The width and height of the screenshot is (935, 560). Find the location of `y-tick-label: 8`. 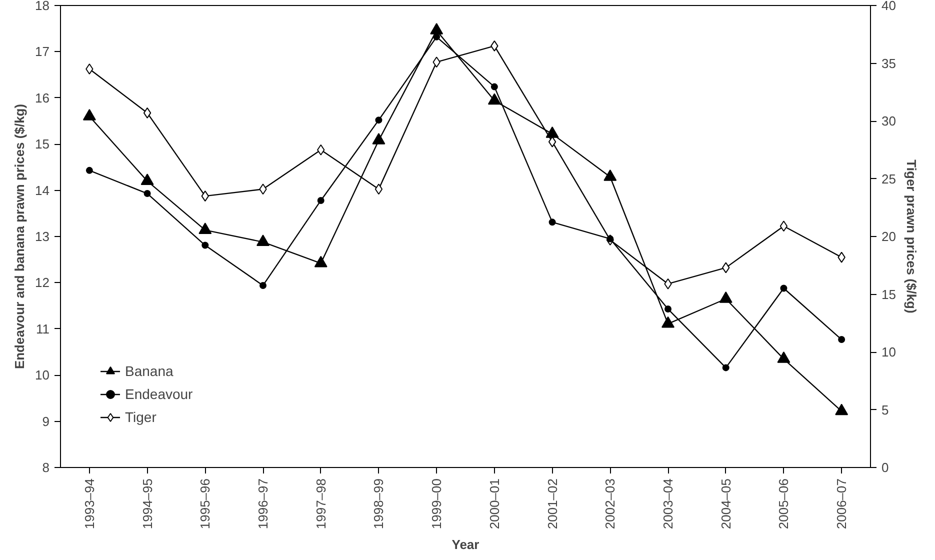

y-tick-label: 8 is located at coordinates (46, 467).